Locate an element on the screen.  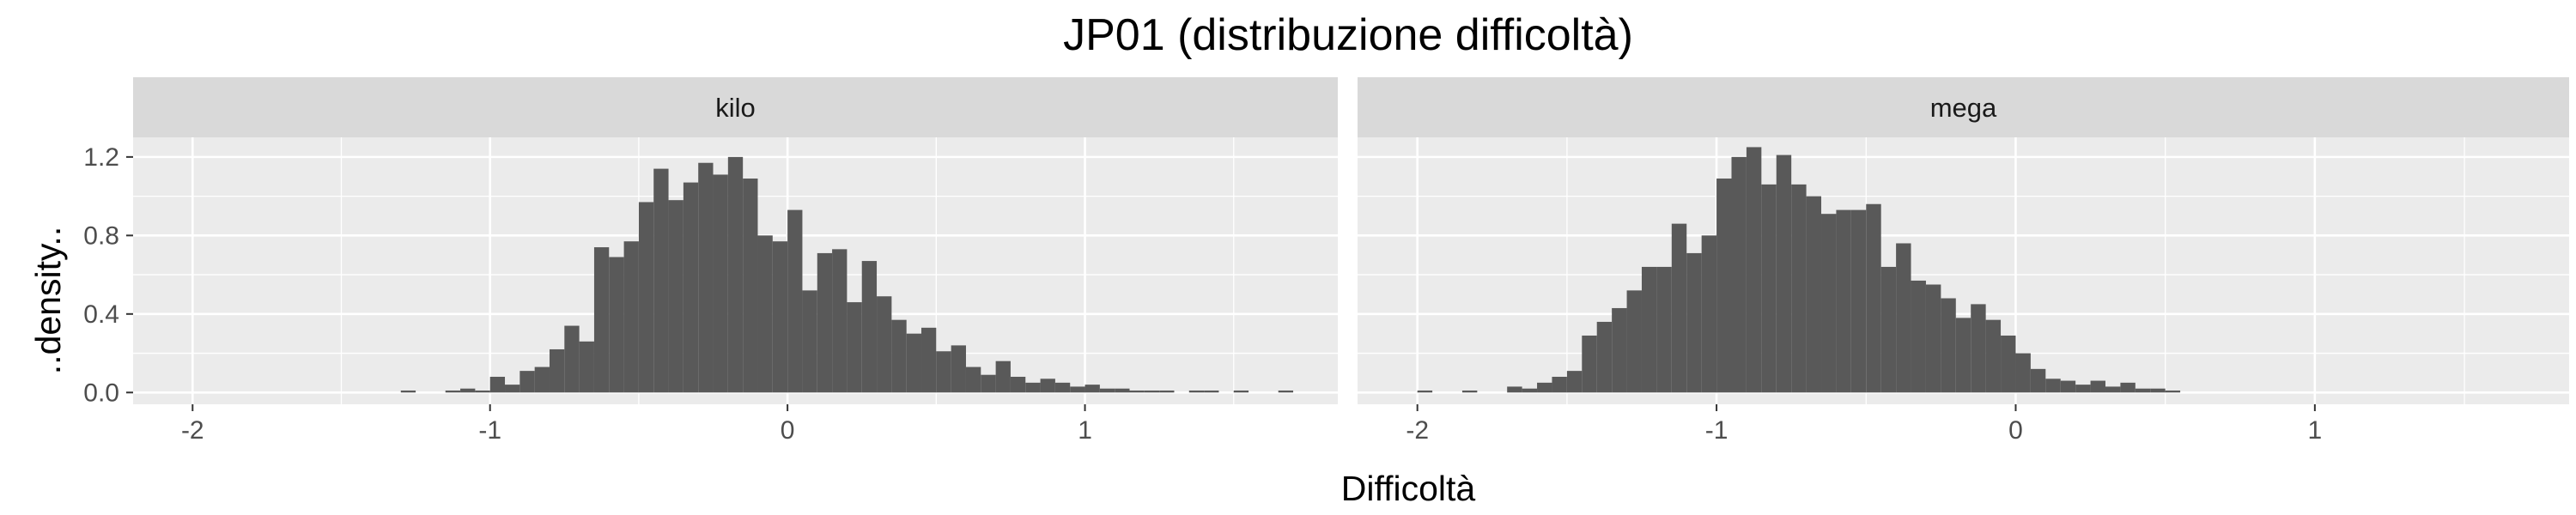
y-tick-label: 0.8 is located at coordinates (101, 235).